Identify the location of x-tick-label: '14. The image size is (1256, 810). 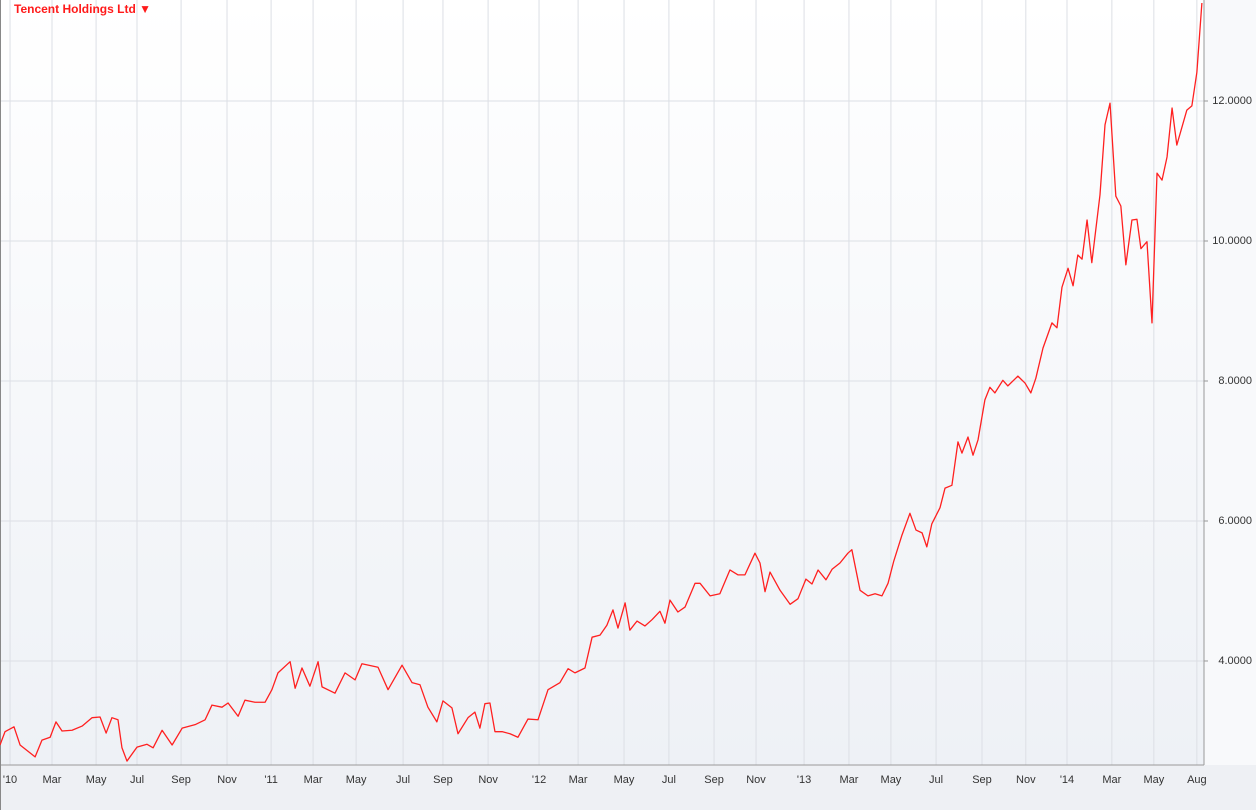
(1067, 780).